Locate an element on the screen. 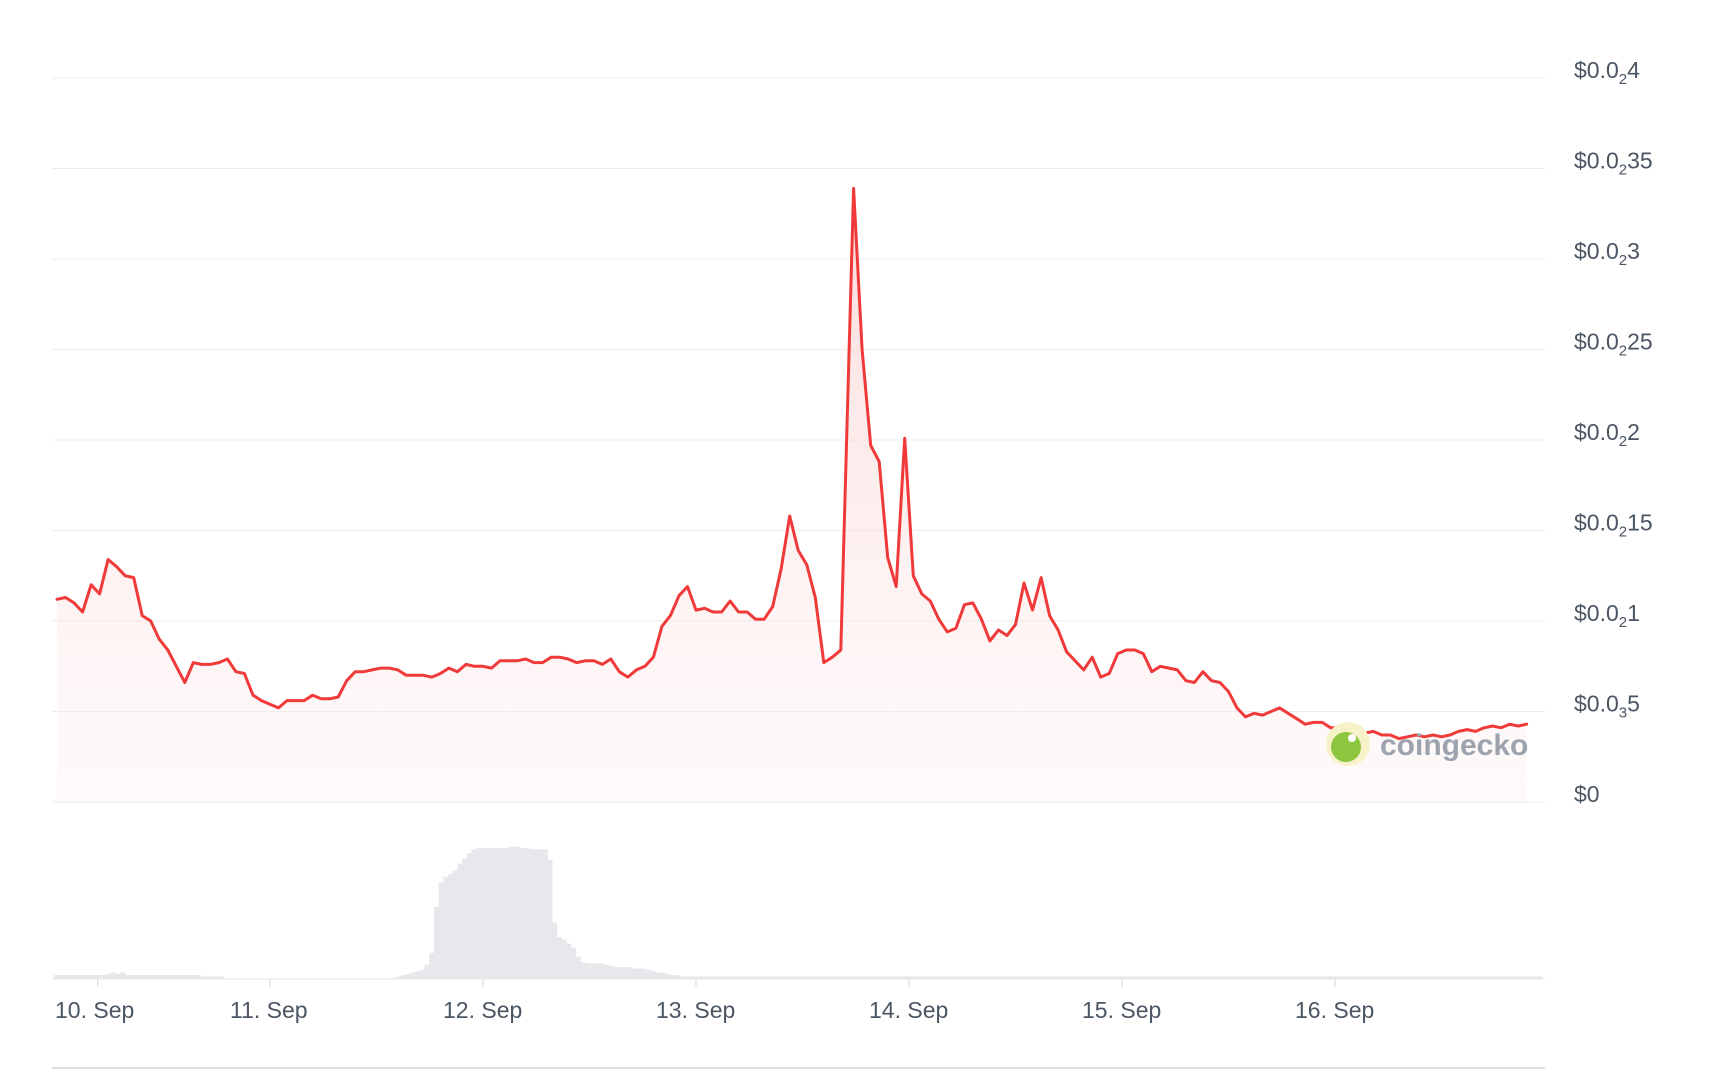 This screenshot has height=1075, width=1716. coingecko-logo-inner-icon is located at coordinates (1346, 747).